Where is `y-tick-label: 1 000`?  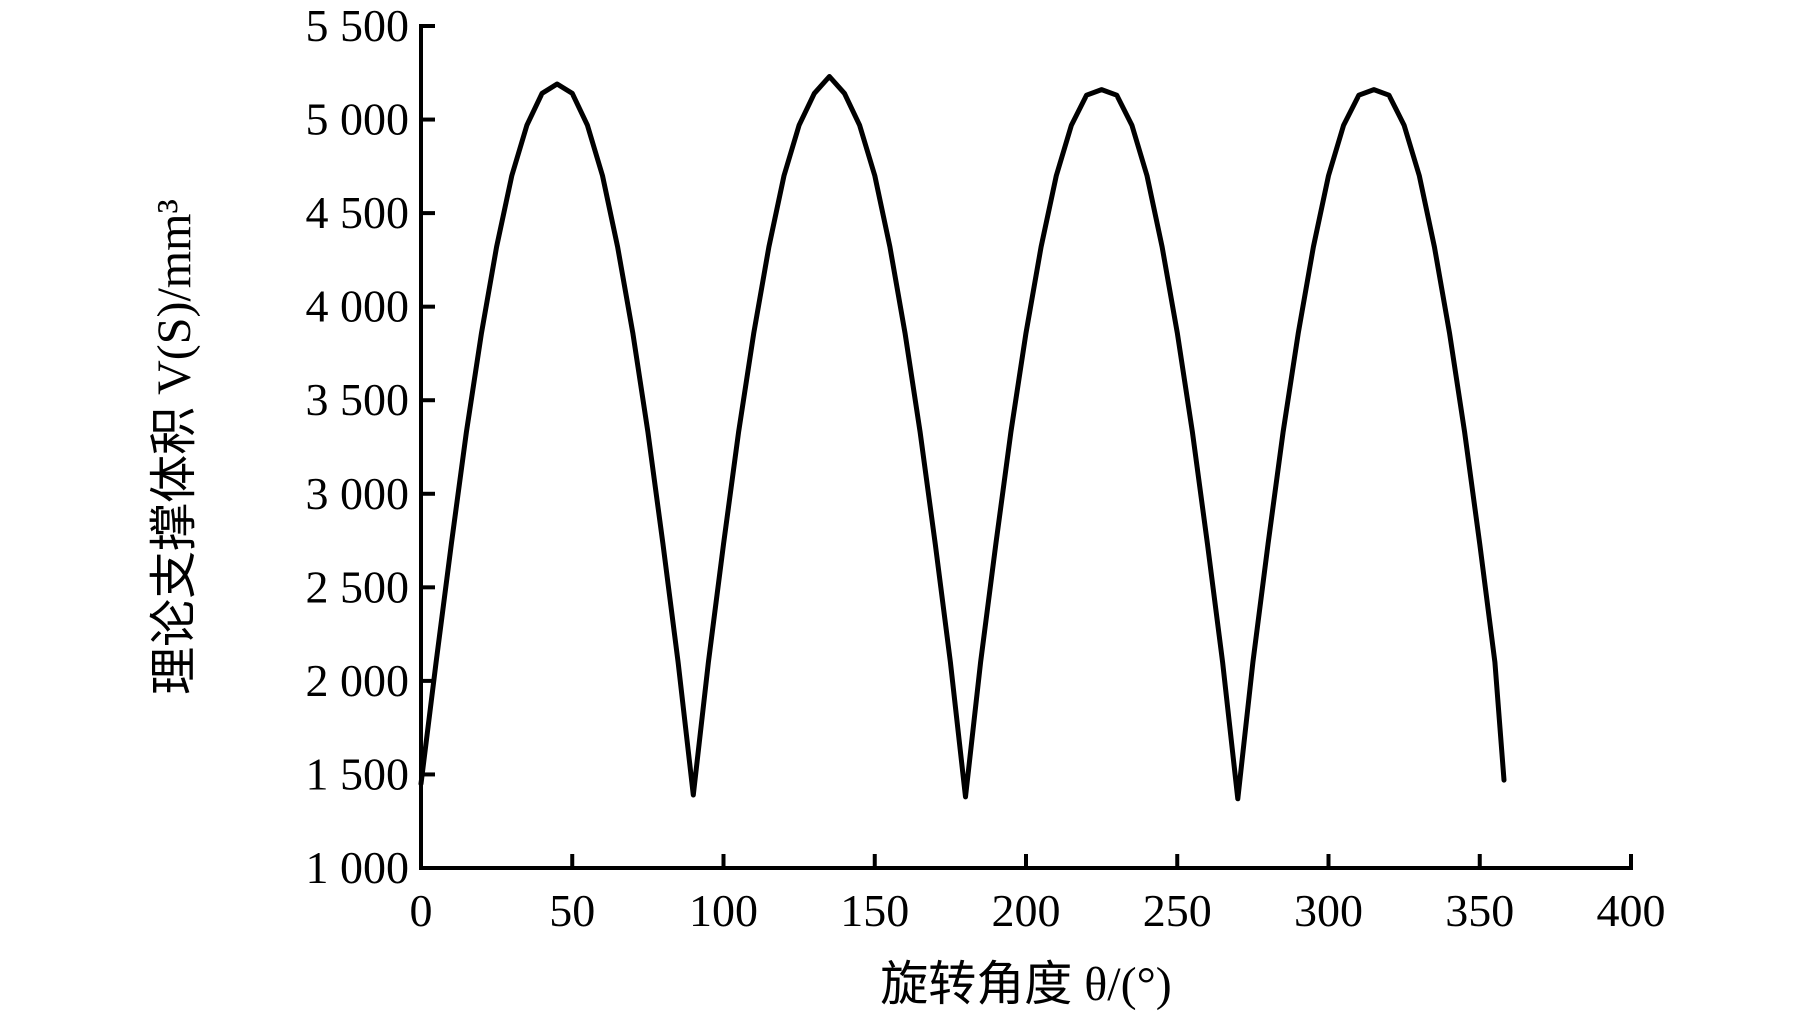
y-tick-label: 1 000 is located at coordinates (358, 867).